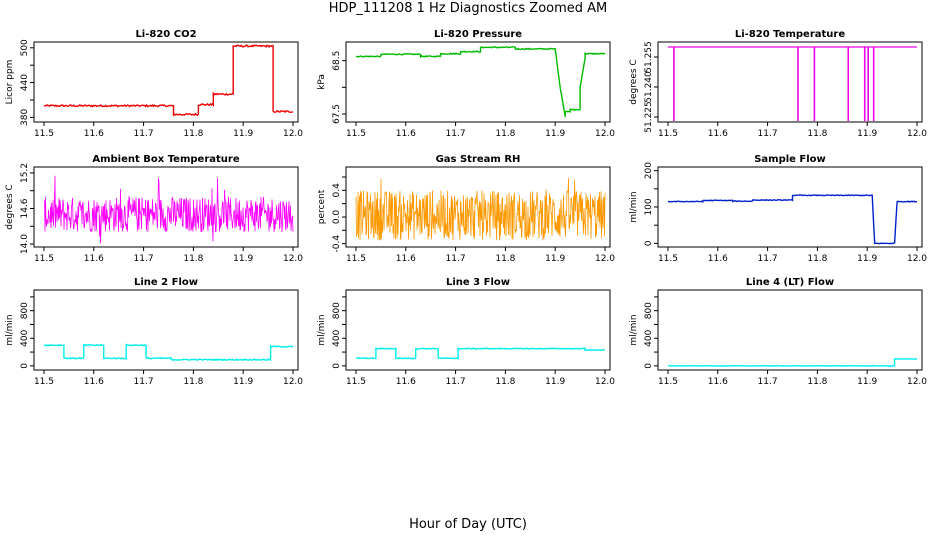  What do you see at coordinates (649, 57) in the screenshot?
I see `y-tick-label: 51.255` at bounding box center [649, 57].